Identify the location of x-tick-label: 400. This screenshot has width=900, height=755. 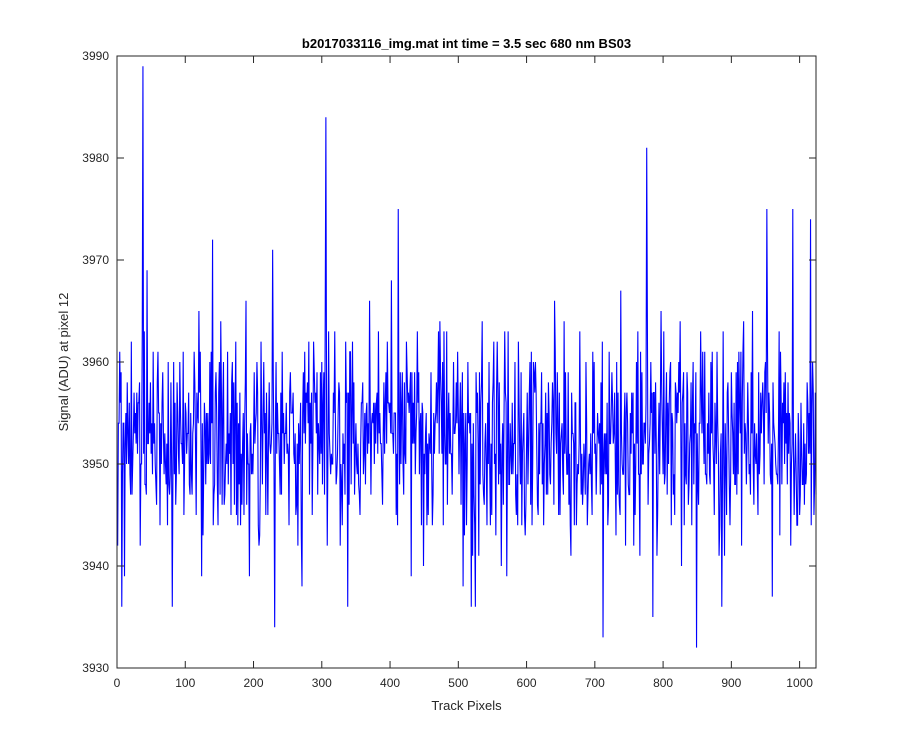
(390, 683).